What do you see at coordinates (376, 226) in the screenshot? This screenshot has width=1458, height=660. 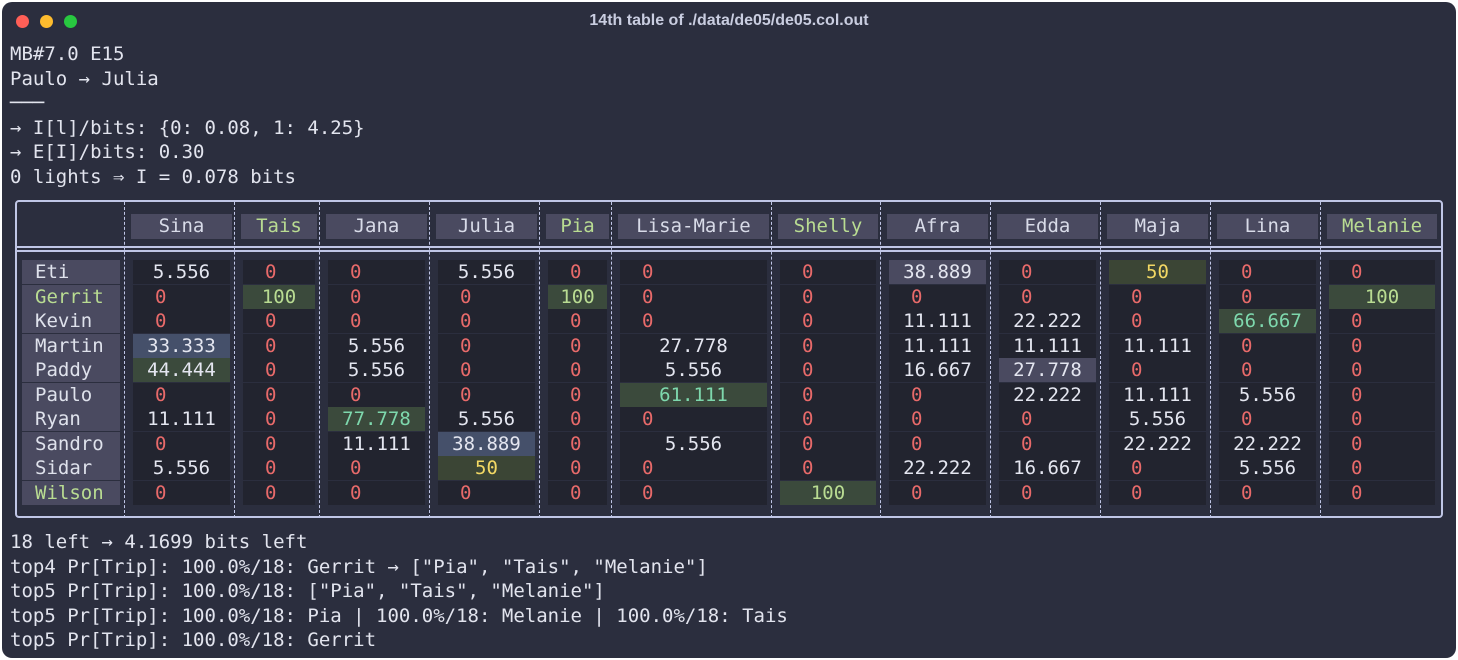 I see `column-header: Jana` at bounding box center [376, 226].